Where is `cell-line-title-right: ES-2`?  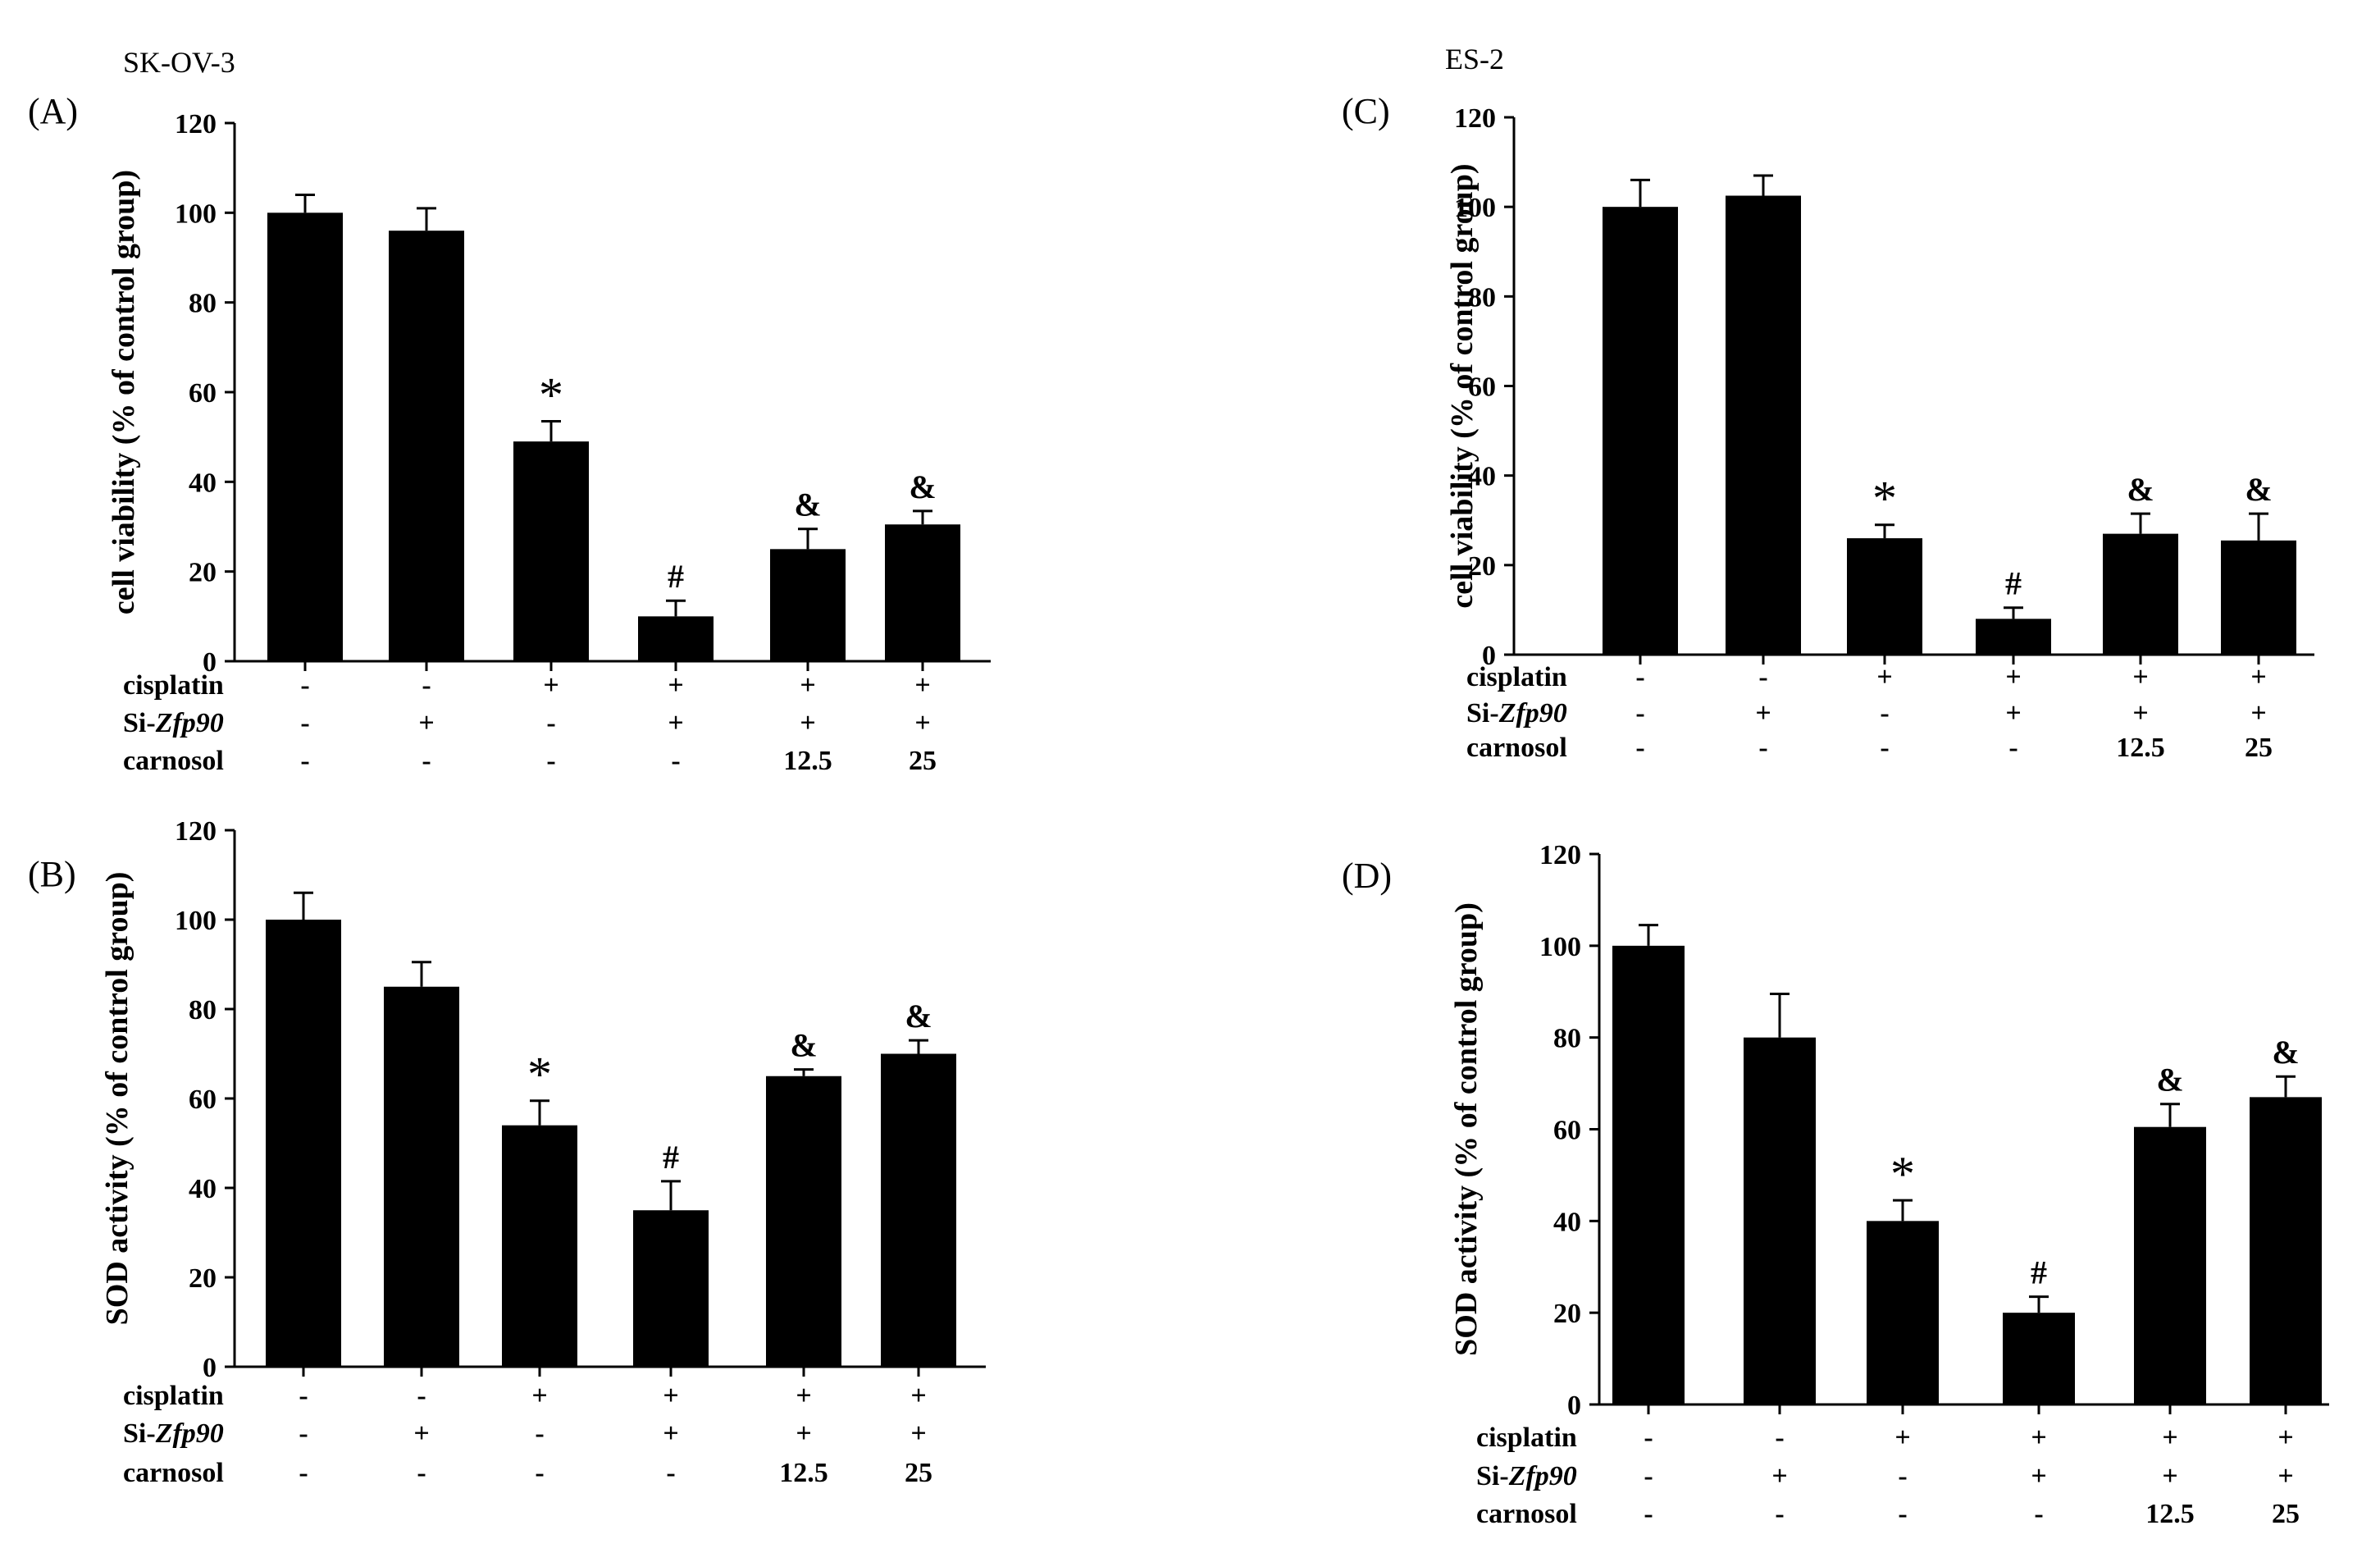
cell-line-title-right: ES-2 is located at coordinates (1475, 59).